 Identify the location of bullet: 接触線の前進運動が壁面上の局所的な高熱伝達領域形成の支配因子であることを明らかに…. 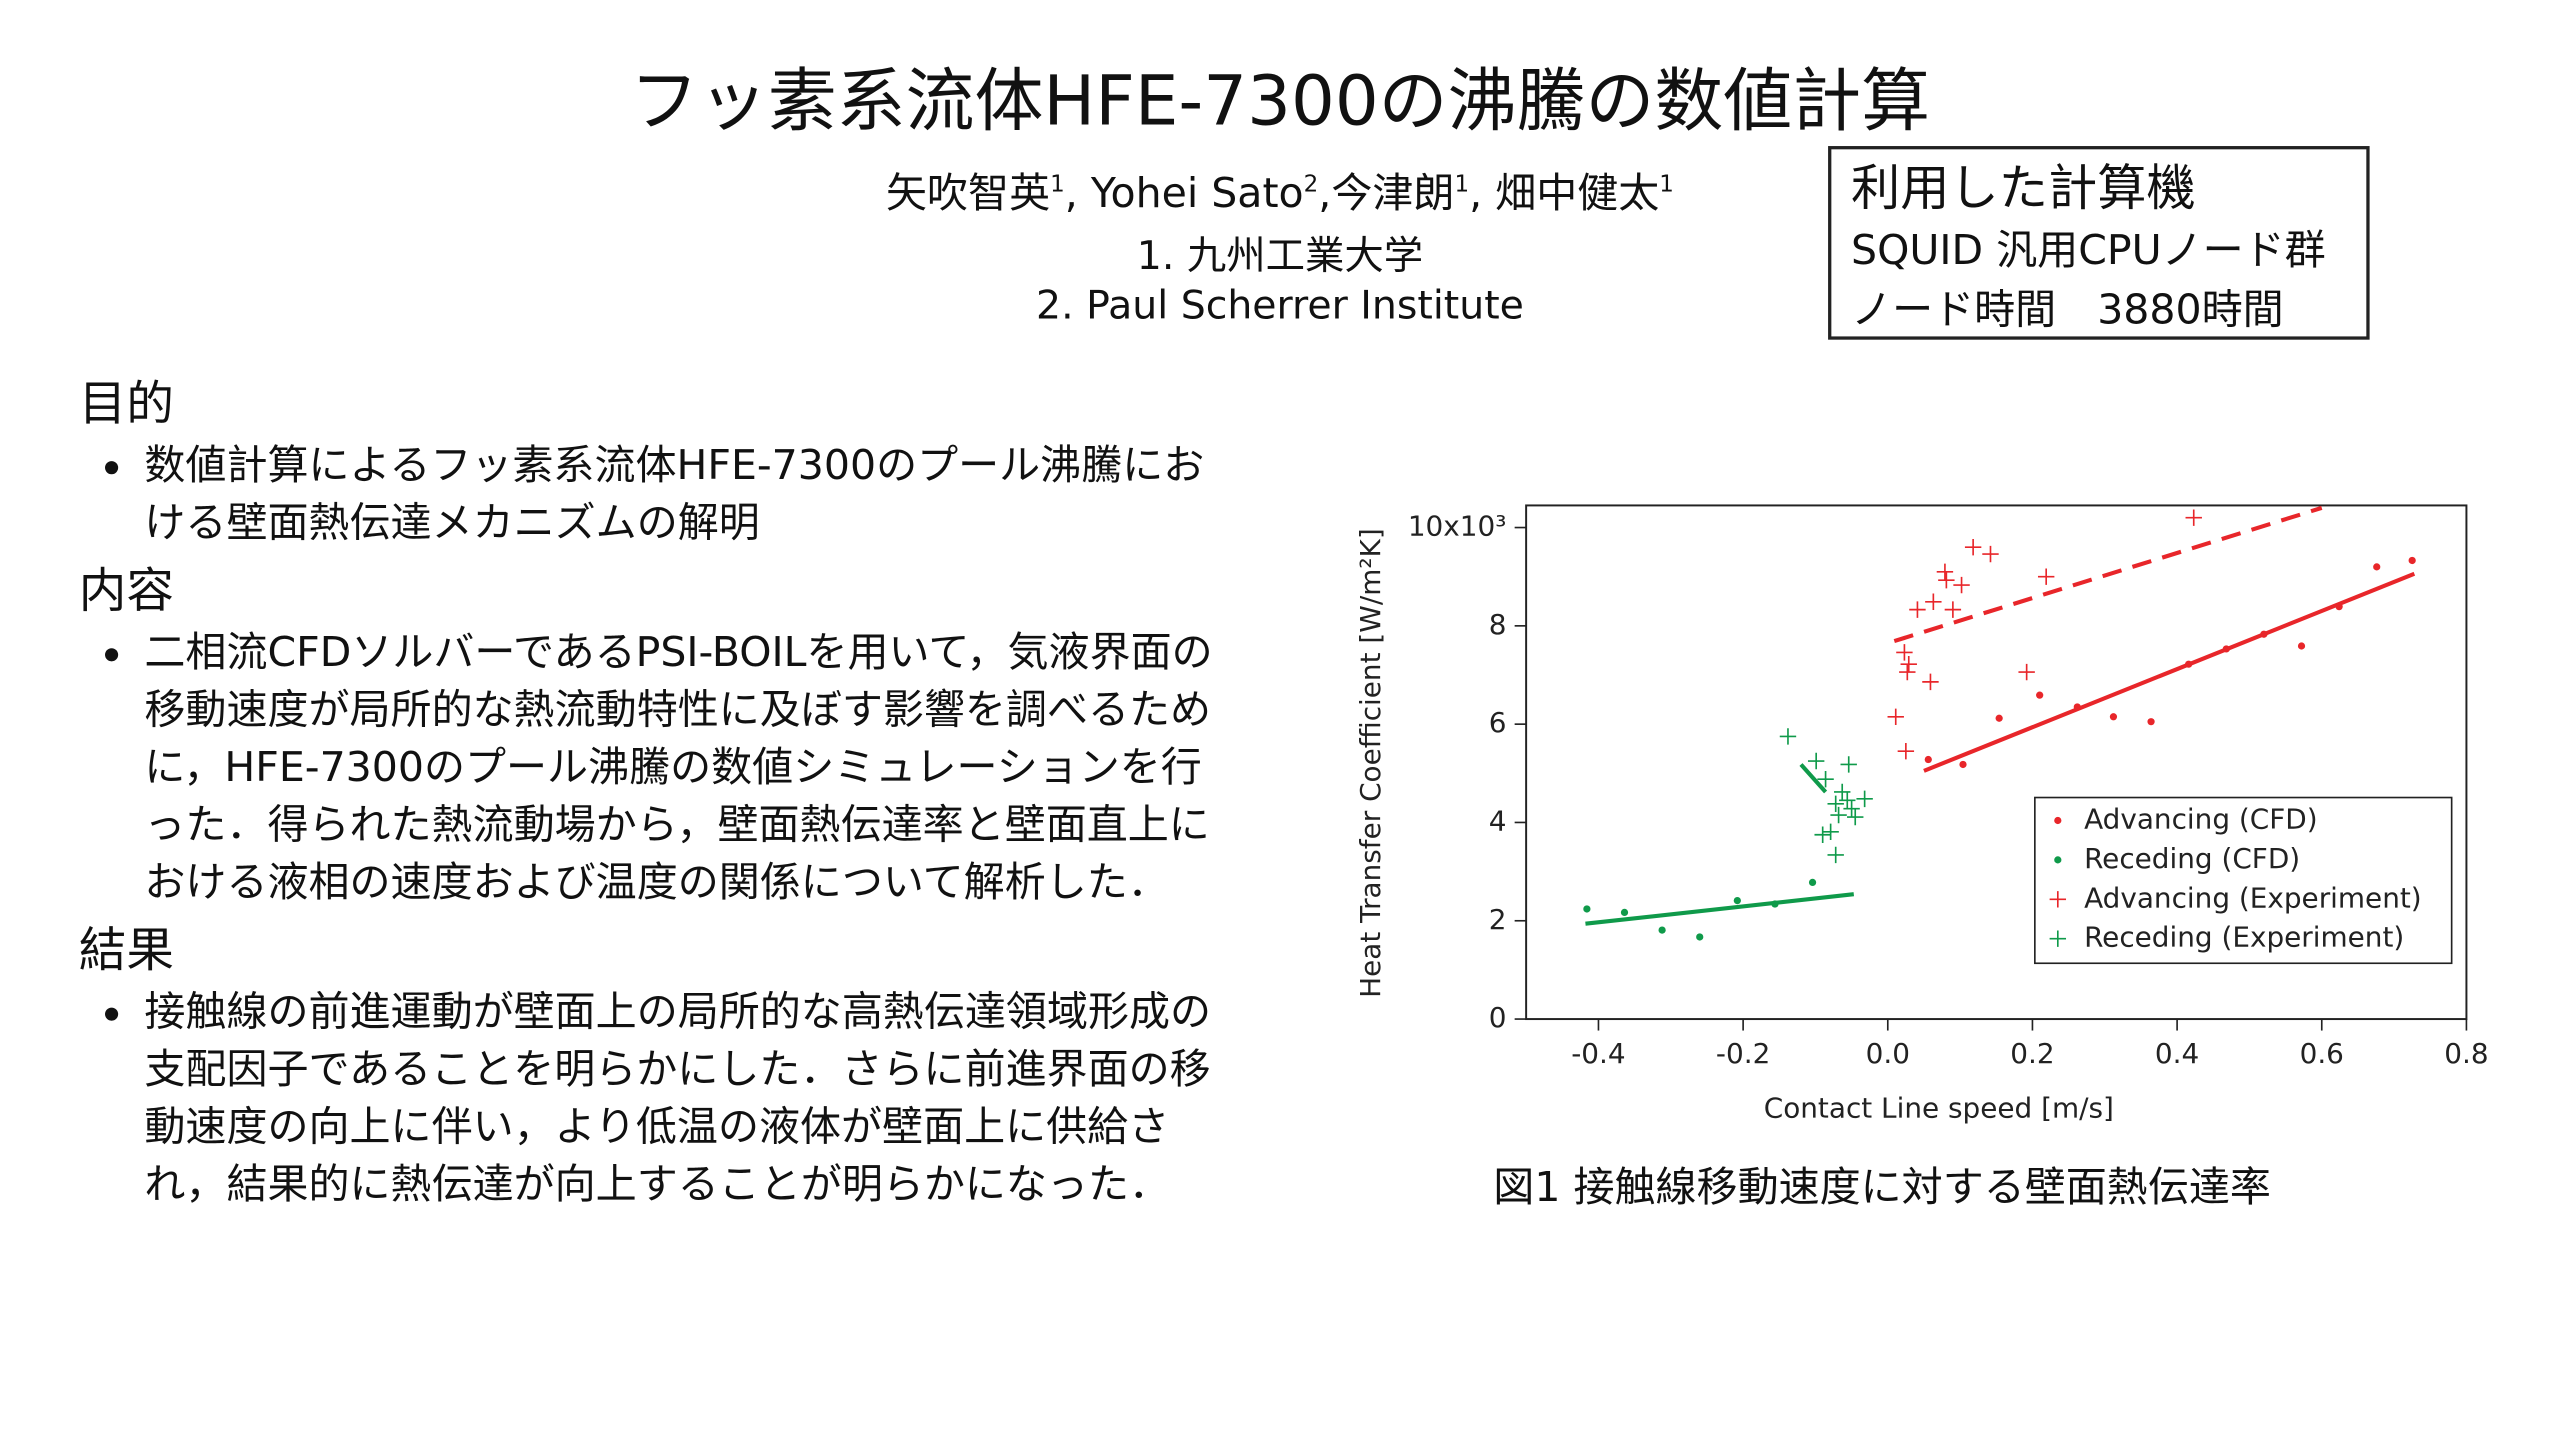
(684, 1098).